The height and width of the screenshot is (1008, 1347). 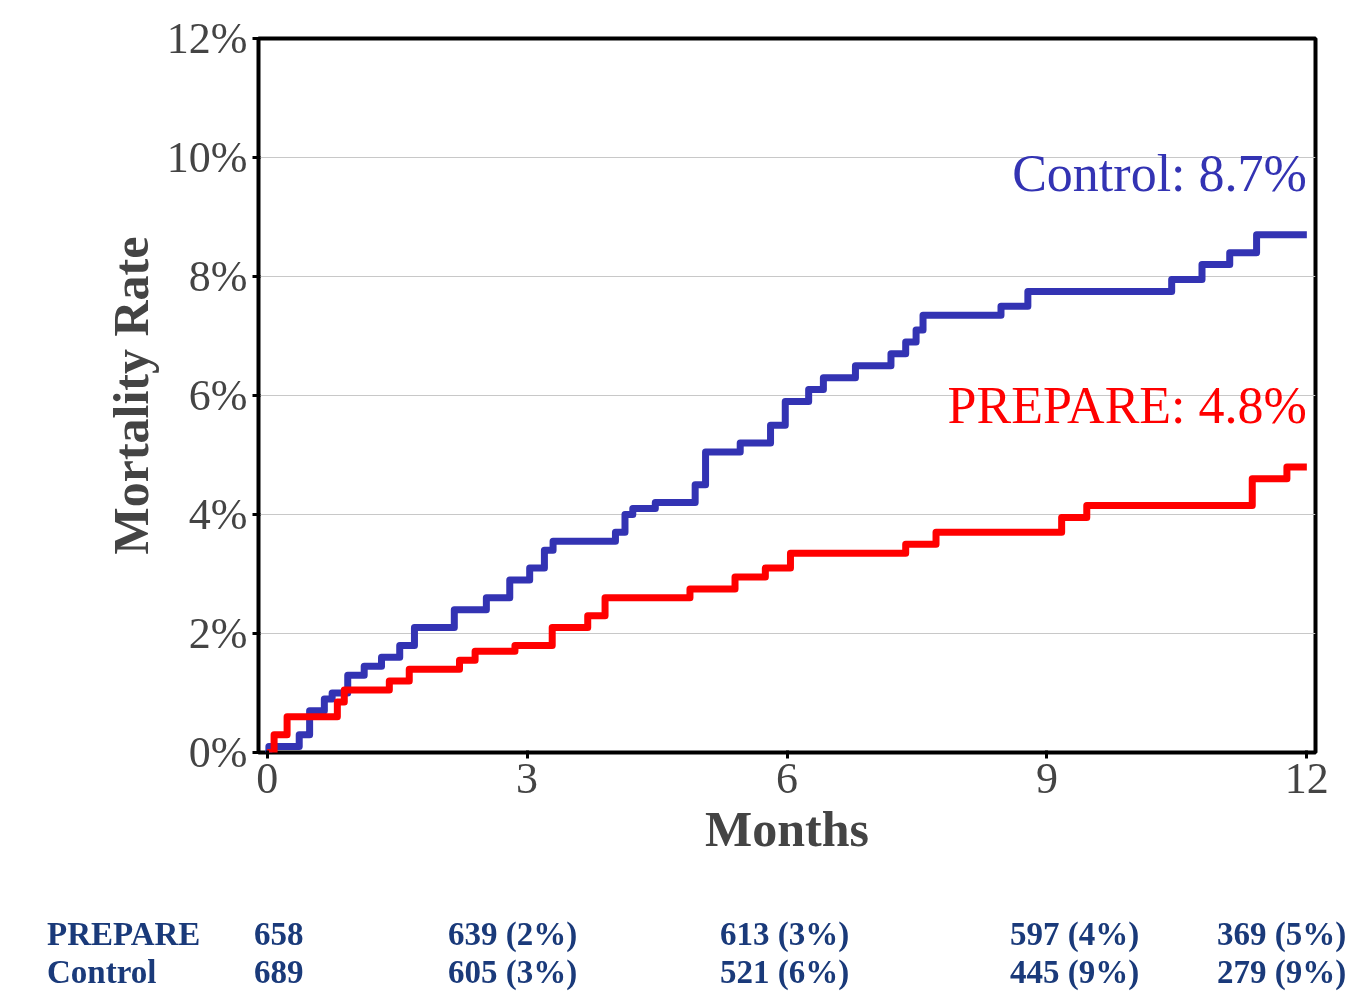 What do you see at coordinates (785, 933) in the screenshot?
I see `text: 613 (3%)` at bounding box center [785, 933].